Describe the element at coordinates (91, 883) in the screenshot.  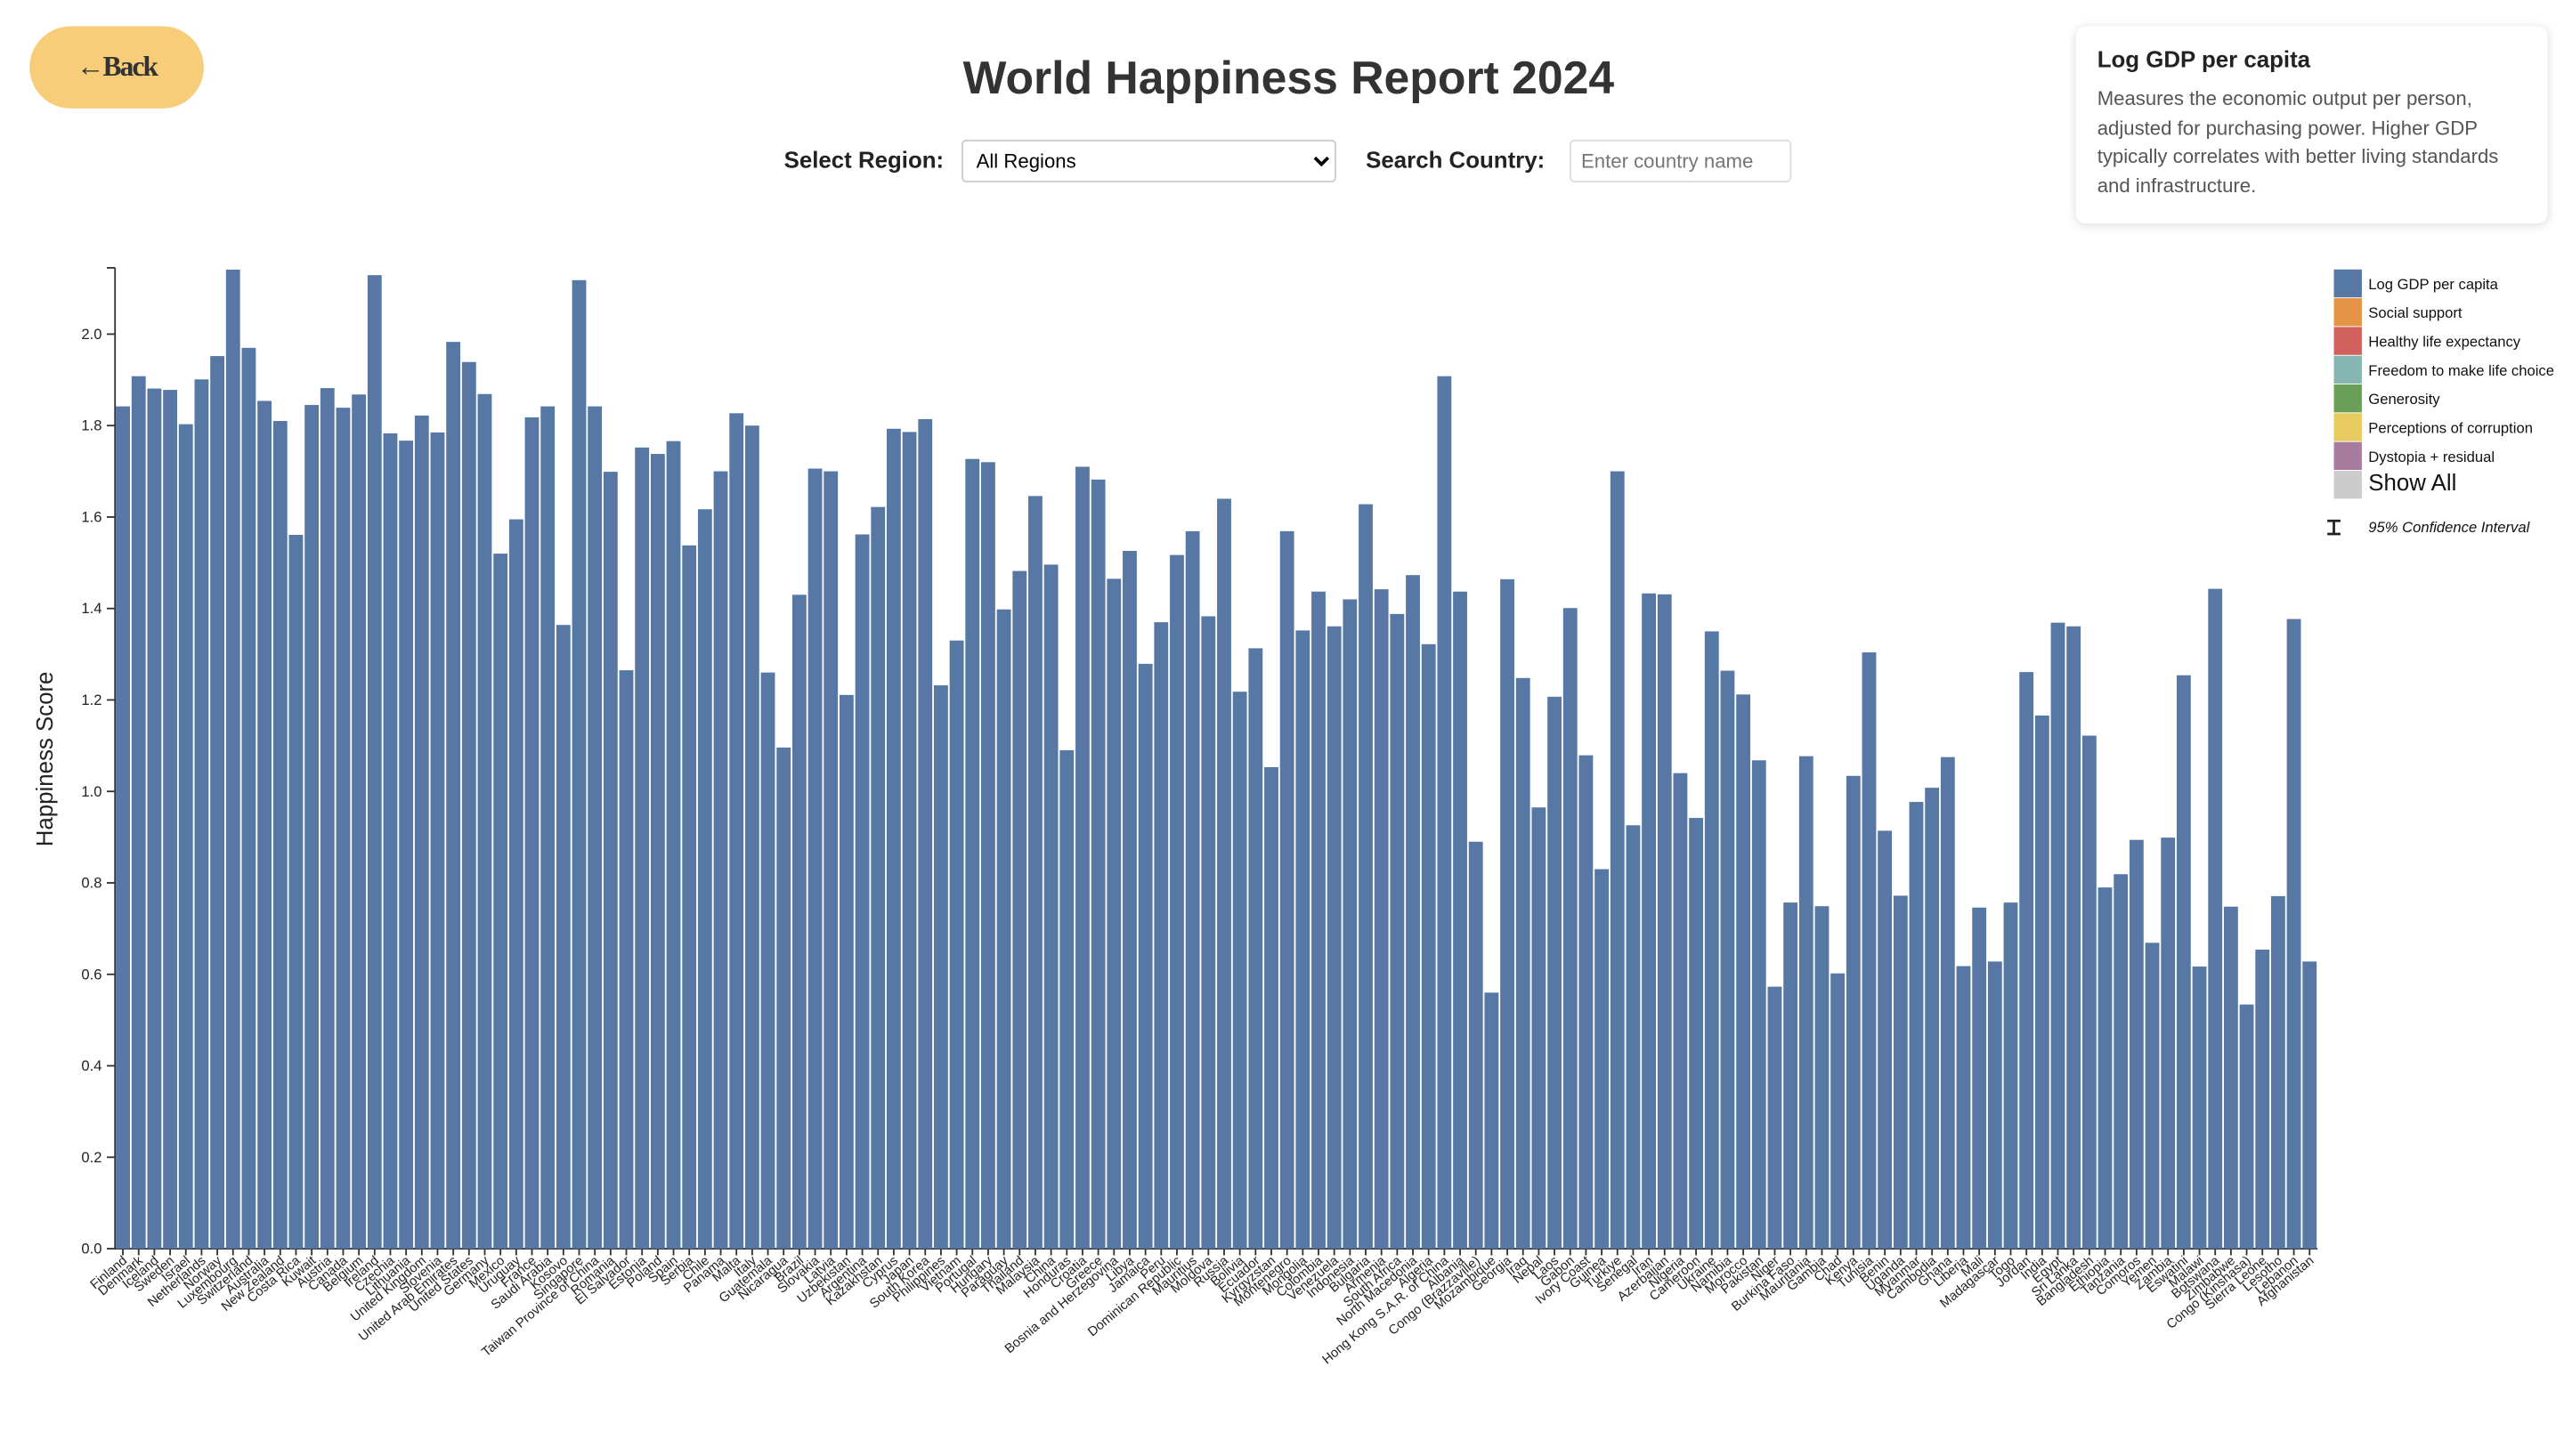
I see `y-tick-label: 0.8` at that location.